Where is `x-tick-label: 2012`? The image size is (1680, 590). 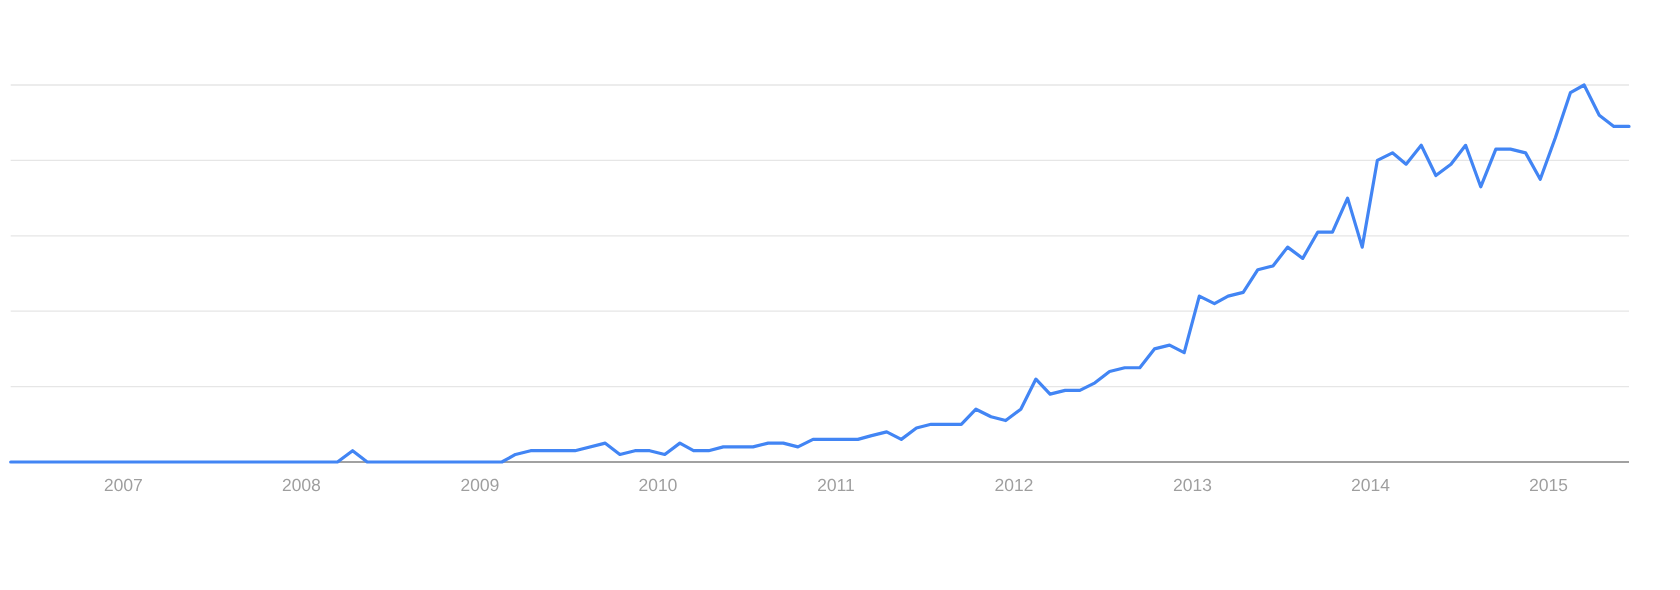
x-tick-label: 2012 is located at coordinates (1014, 485).